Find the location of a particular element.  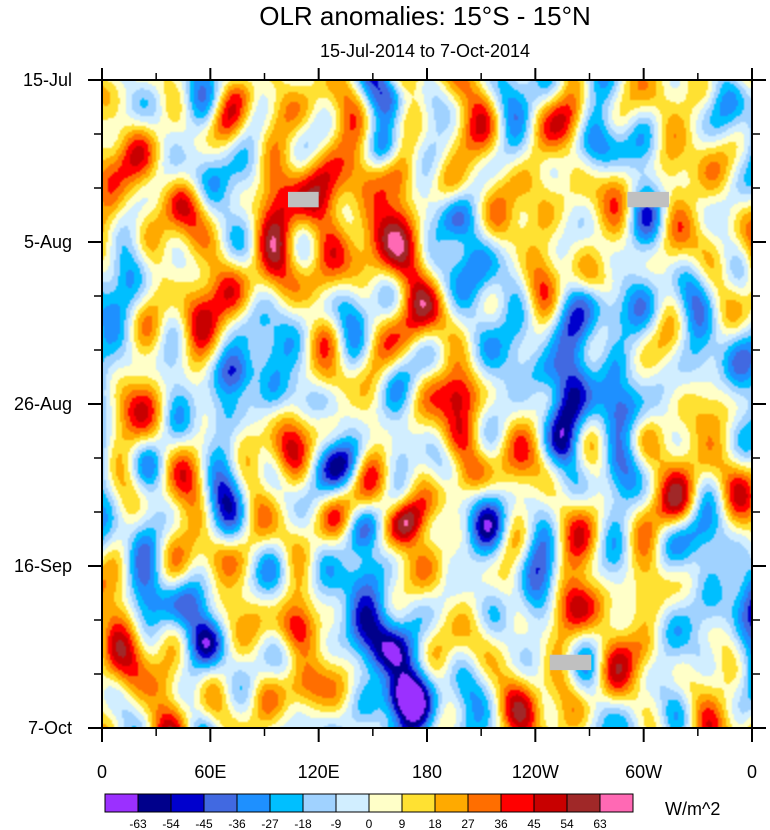

x-tick-label: 60E is located at coordinates (210, 772).